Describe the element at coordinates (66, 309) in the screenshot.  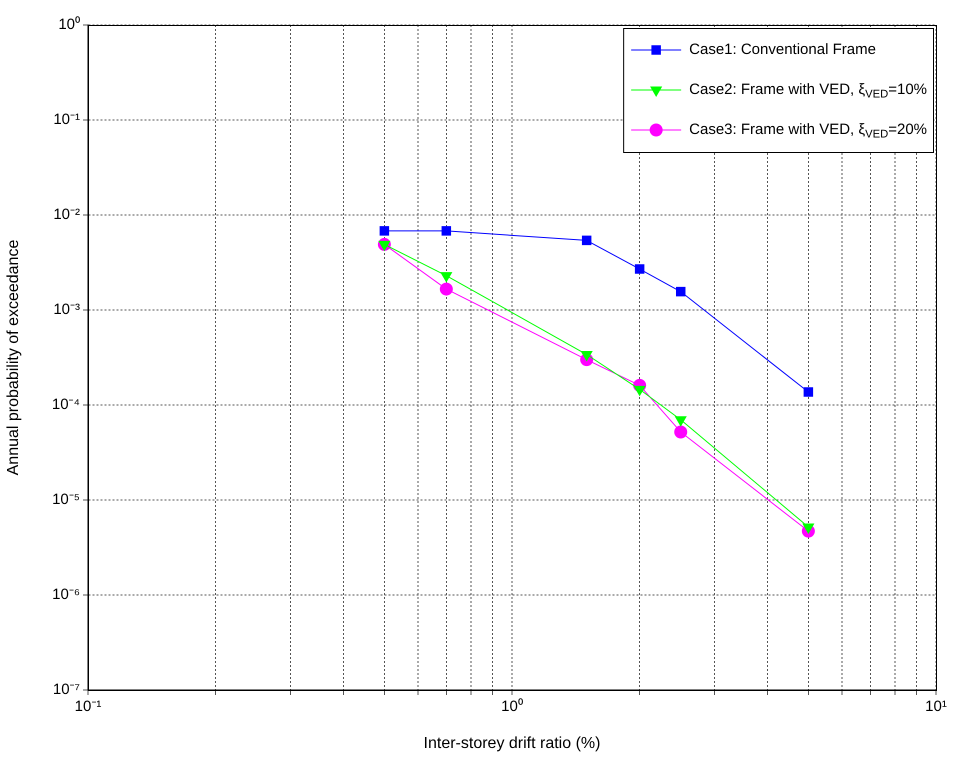
I see `y-tick-label: 10⁻³` at that location.